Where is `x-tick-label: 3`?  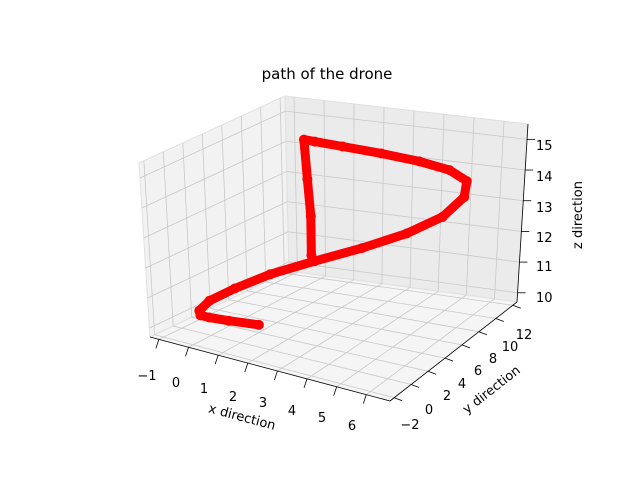
x-tick-label: 3 is located at coordinates (263, 403).